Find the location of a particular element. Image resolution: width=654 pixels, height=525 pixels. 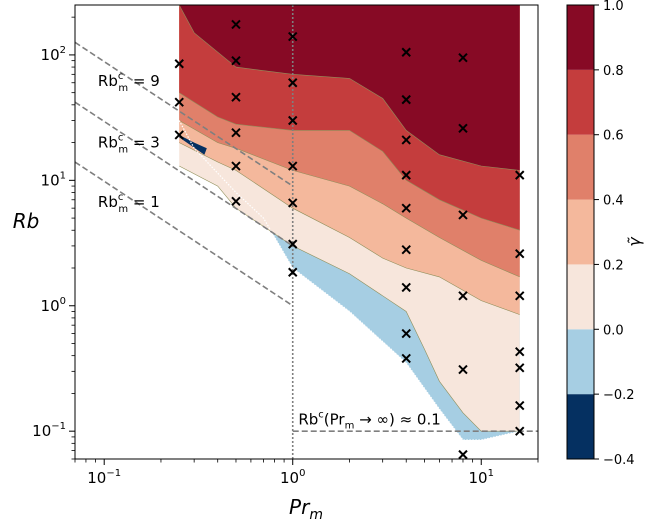

asymptote-label: Rbc(Prm → ∞) ≈ 0.1 is located at coordinates (369, 421).